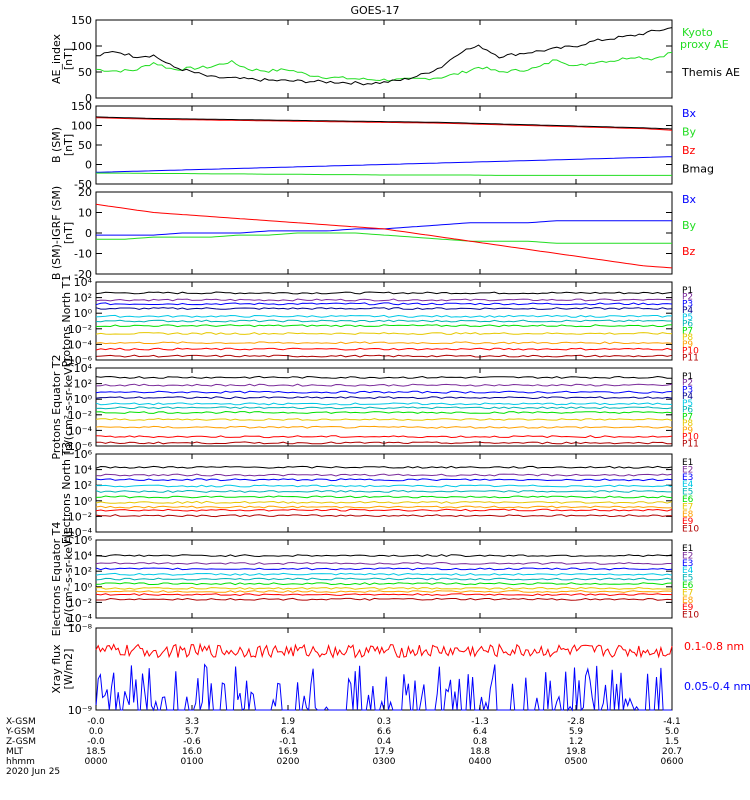 The height and width of the screenshot is (800, 750). What do you see at coordinates (383, 316) in the screenshot?
I see `series-line-p5` at bounding box center [383, 316].